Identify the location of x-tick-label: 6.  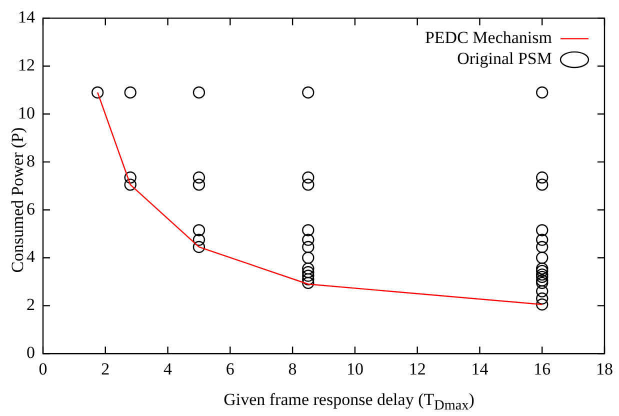
(230, 368).